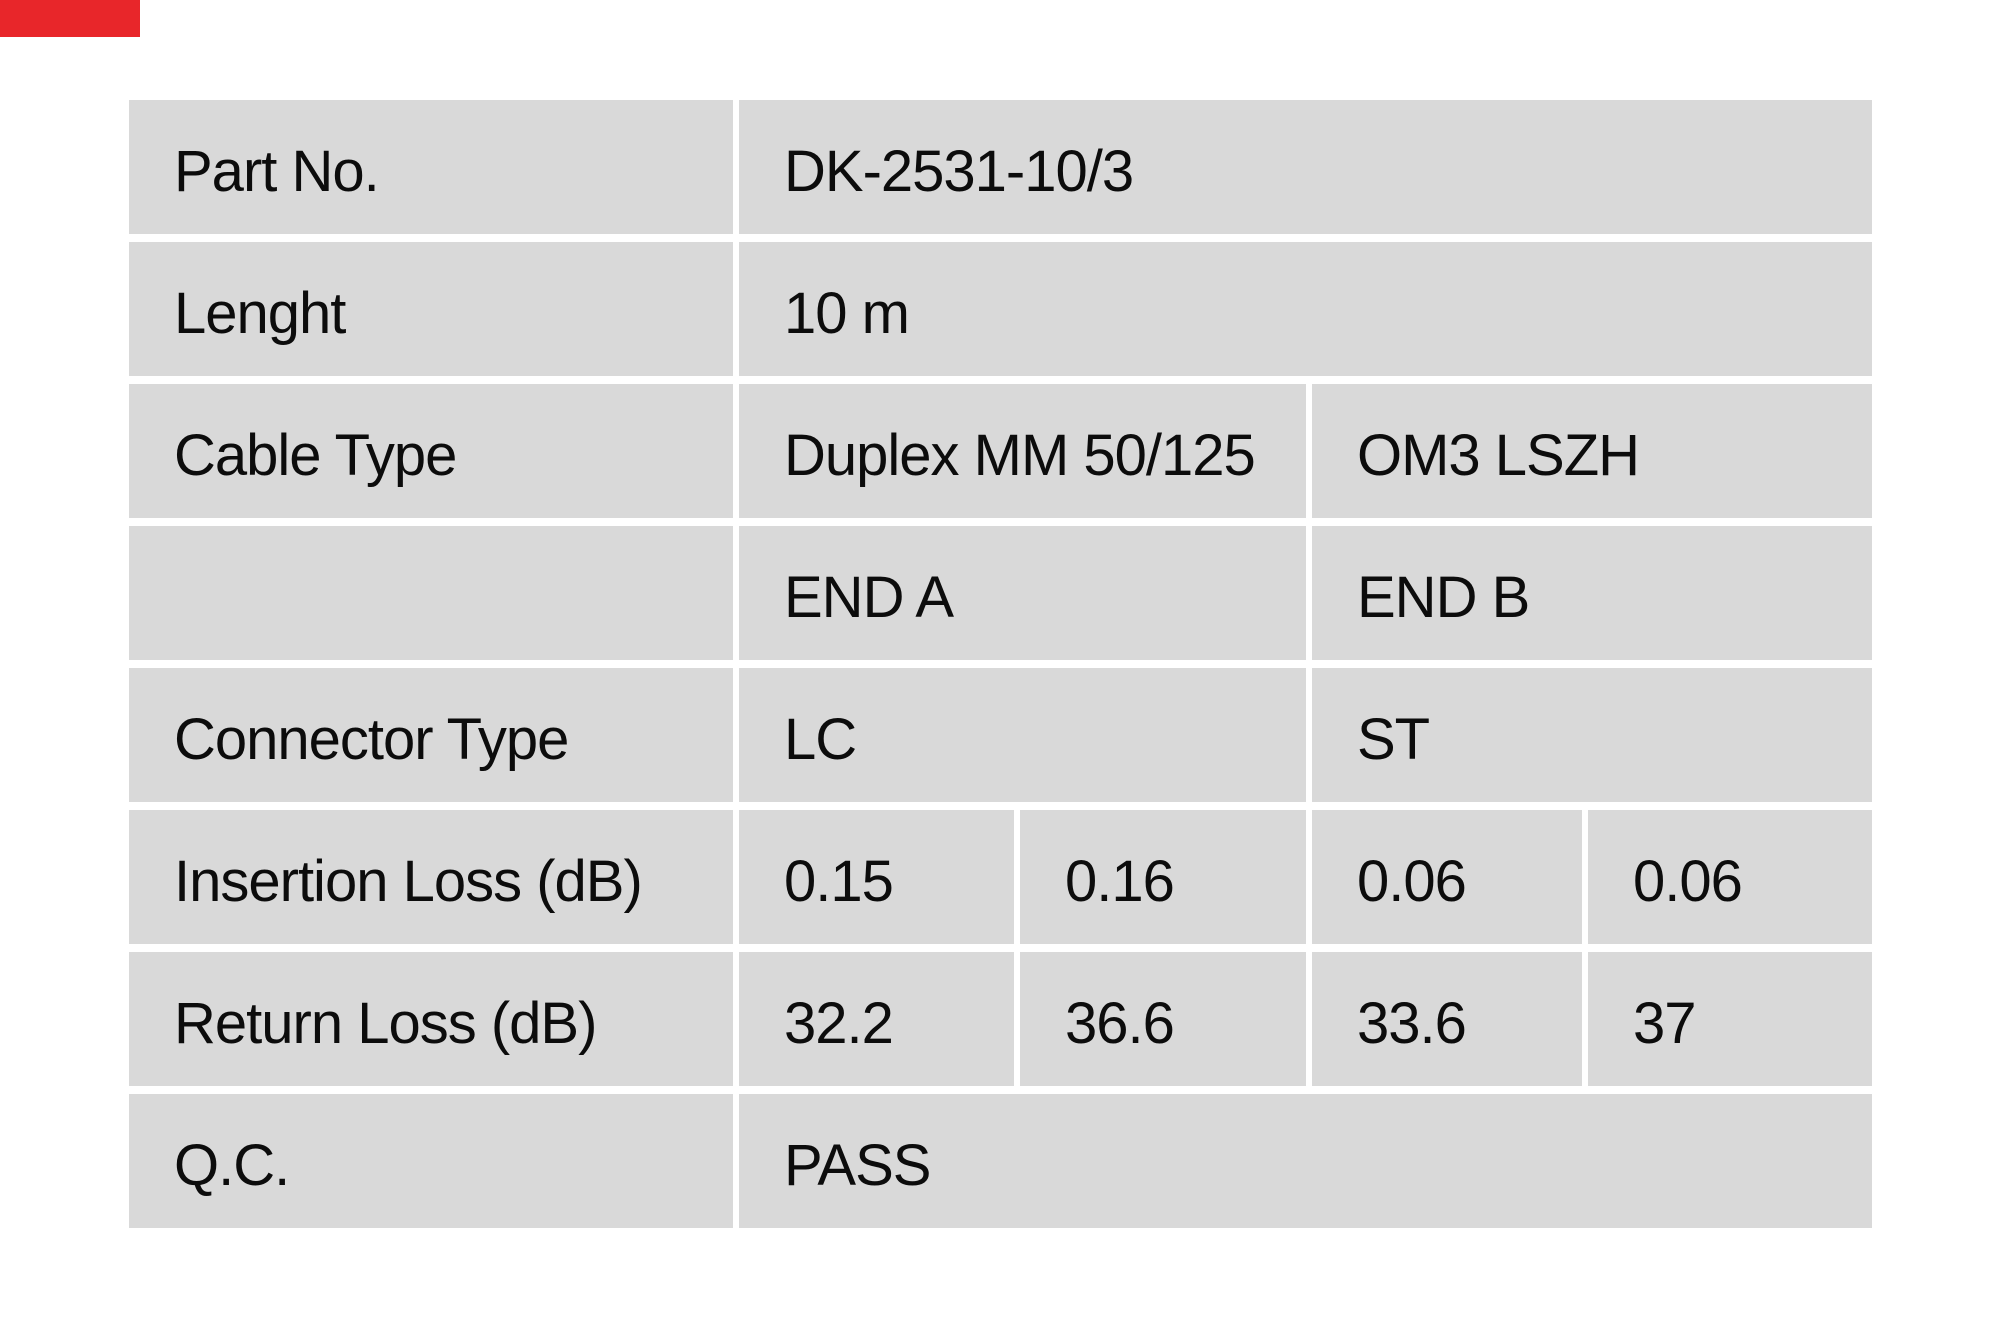 The height and width of the screenshot is (1333, 2000). Describe the element at coordinates (431, 735) in the screenshot. I see `row-label-connector-type: Connector Type` at that location.